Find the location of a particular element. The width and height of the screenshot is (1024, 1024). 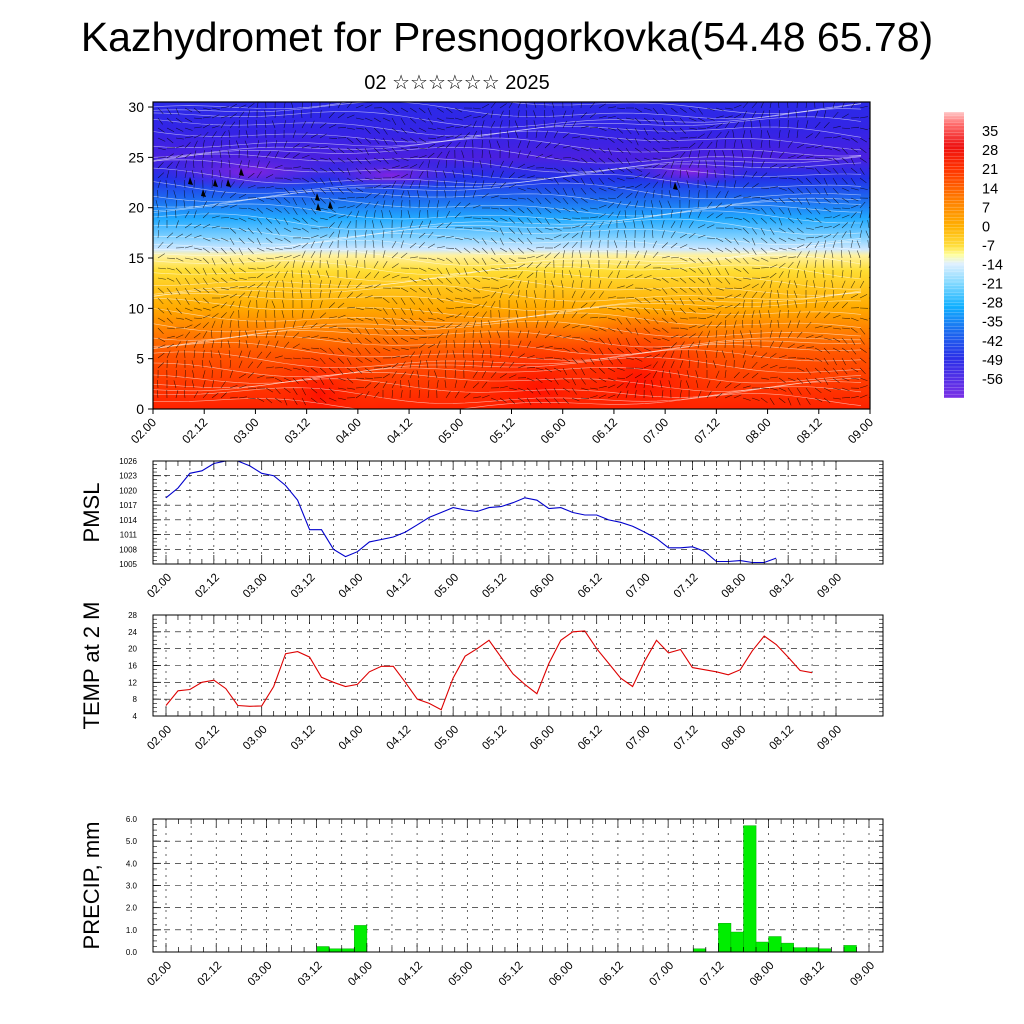

x-tick-label: 03.00 is located at coordinates (255, 738).